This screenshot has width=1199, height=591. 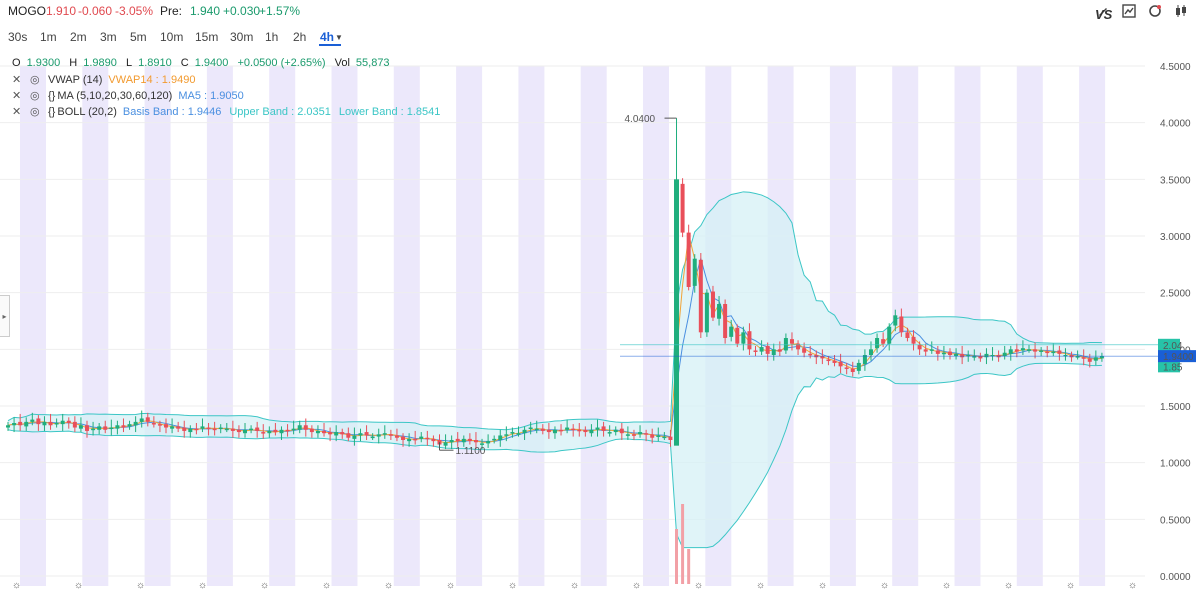 I want to click on tf-3m: 3m, so click(x=108, y=37).